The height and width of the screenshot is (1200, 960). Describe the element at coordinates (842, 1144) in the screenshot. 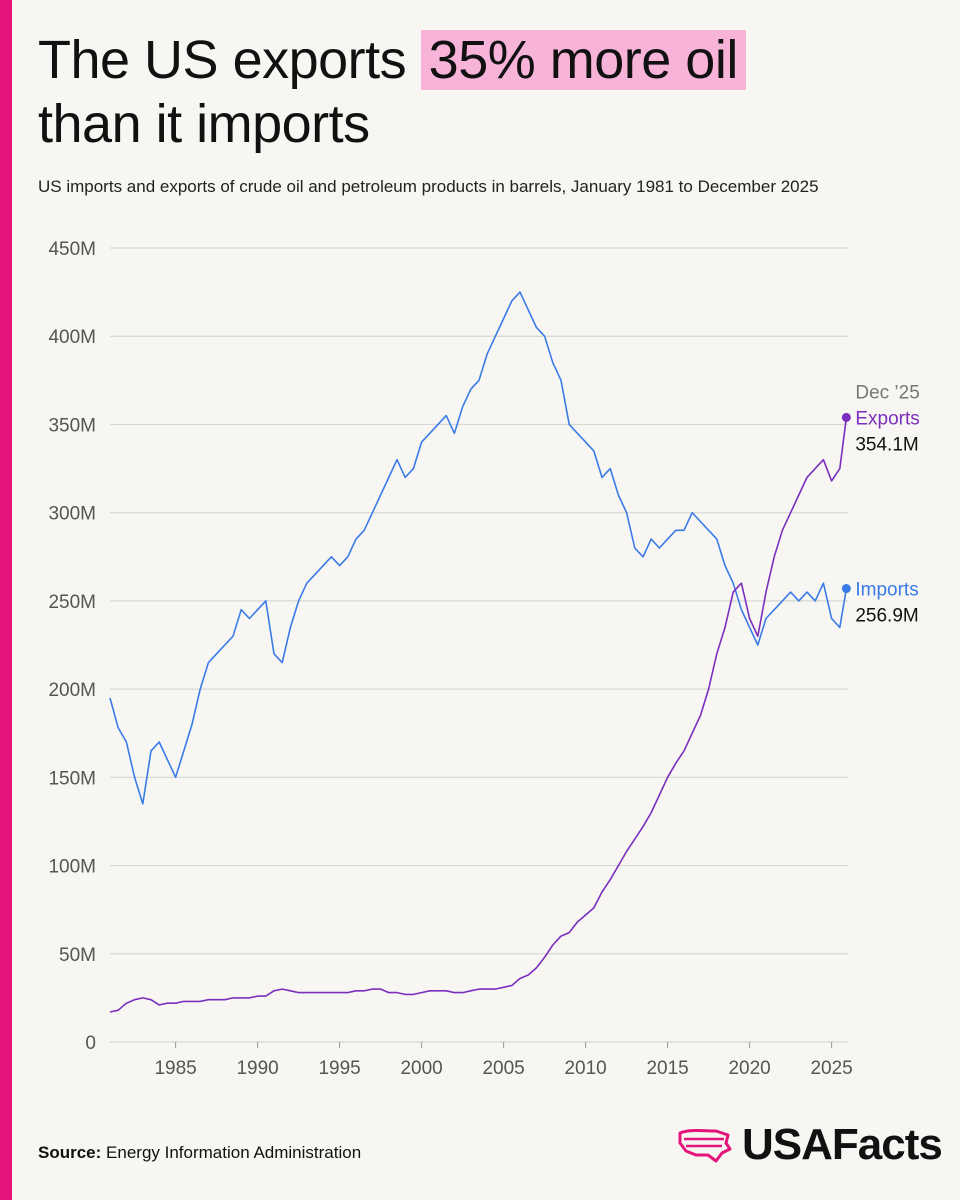

I see `logo-text: USAFacts` at that location.